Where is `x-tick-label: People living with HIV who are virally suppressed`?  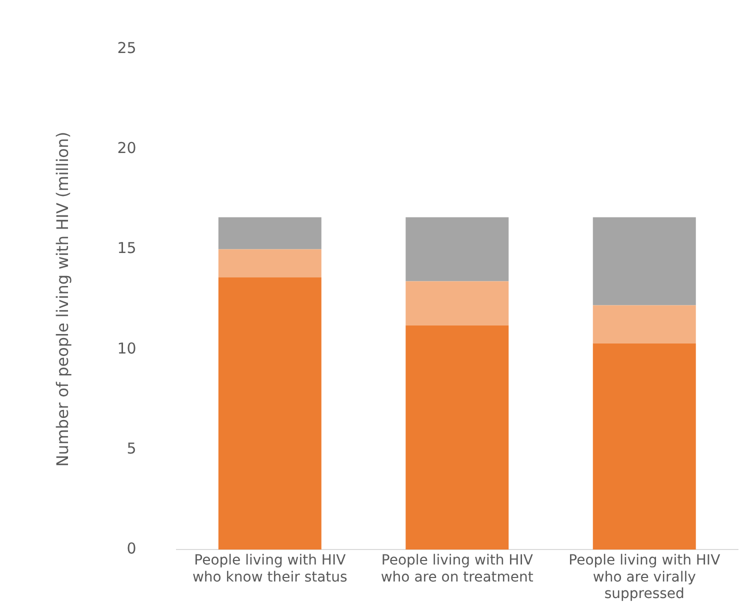
x-tick-label: People living with HIV who are virally suppressed is located at coordinates (644, 577).